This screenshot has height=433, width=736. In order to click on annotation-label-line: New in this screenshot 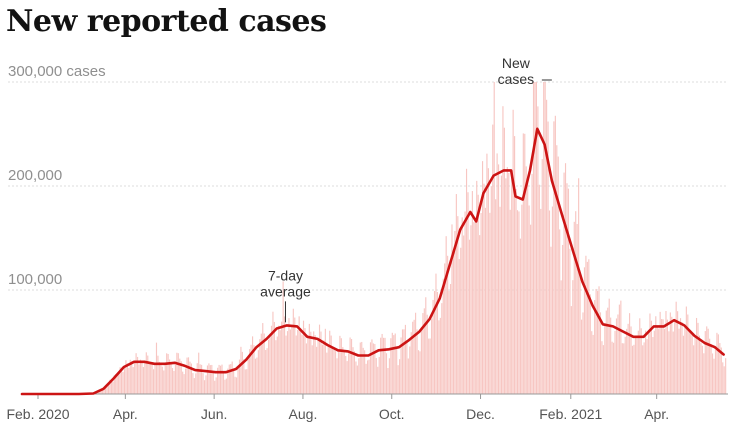, I will do `click(516, 63)`.